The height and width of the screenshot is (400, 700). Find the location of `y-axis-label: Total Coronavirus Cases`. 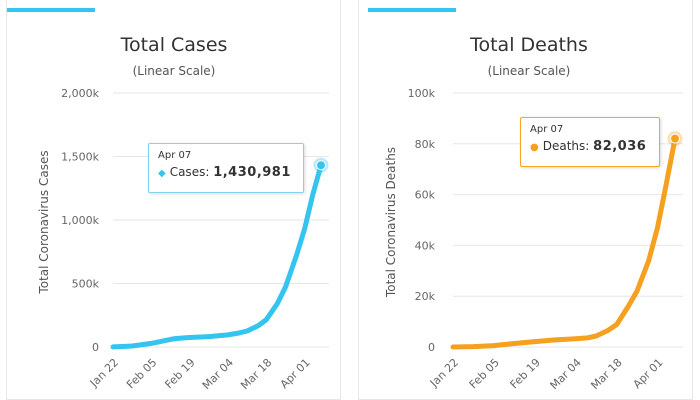

y-axis-label: Total Coronavirus Cases is located at coordinates (44, 222).